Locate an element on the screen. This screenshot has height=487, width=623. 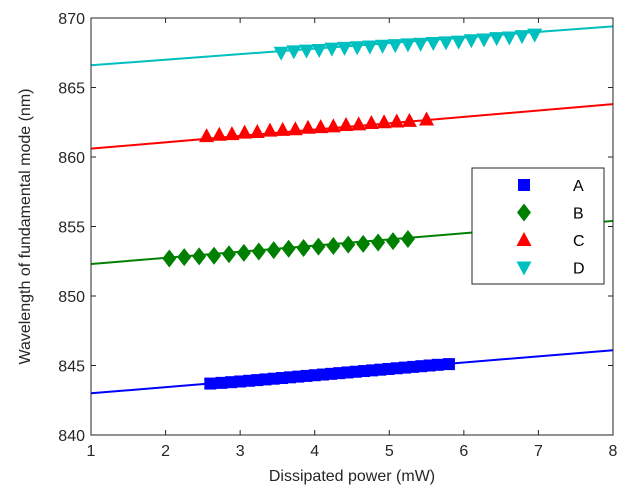
x-tick-label: 8 is located at coordinates (613, 451).